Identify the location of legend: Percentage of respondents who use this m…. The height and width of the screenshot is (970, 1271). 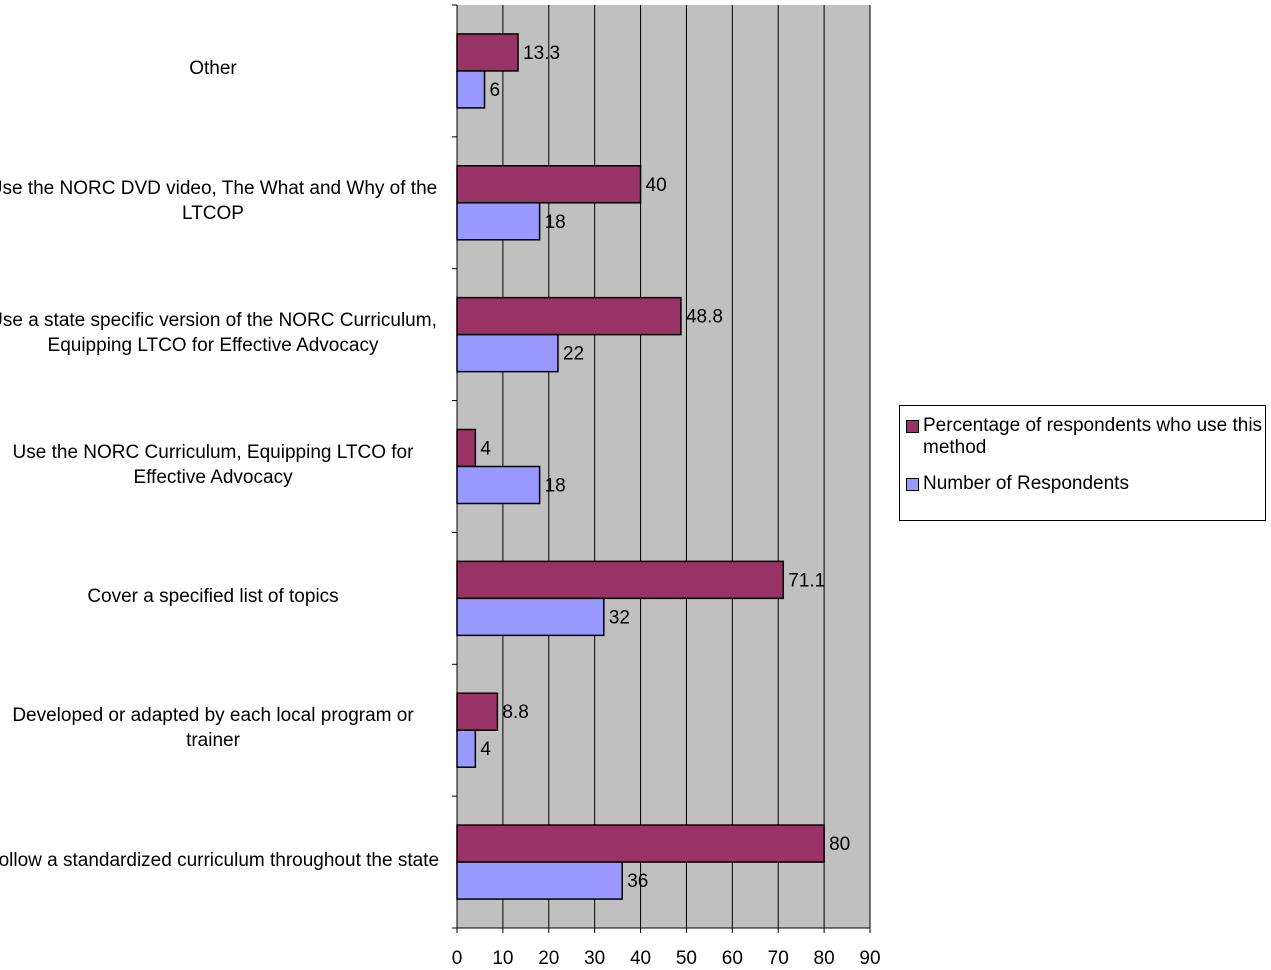
(1082, 463).